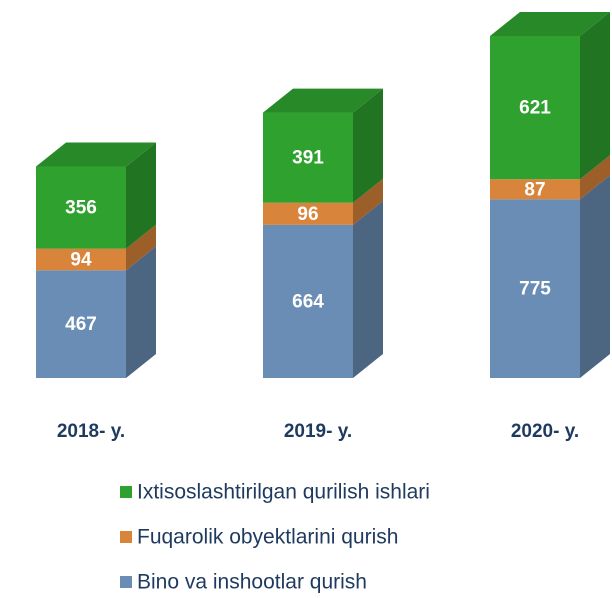 The height and width of the screenshot is (598, 612). I want to click on value-label: 467, so click(81, 324).